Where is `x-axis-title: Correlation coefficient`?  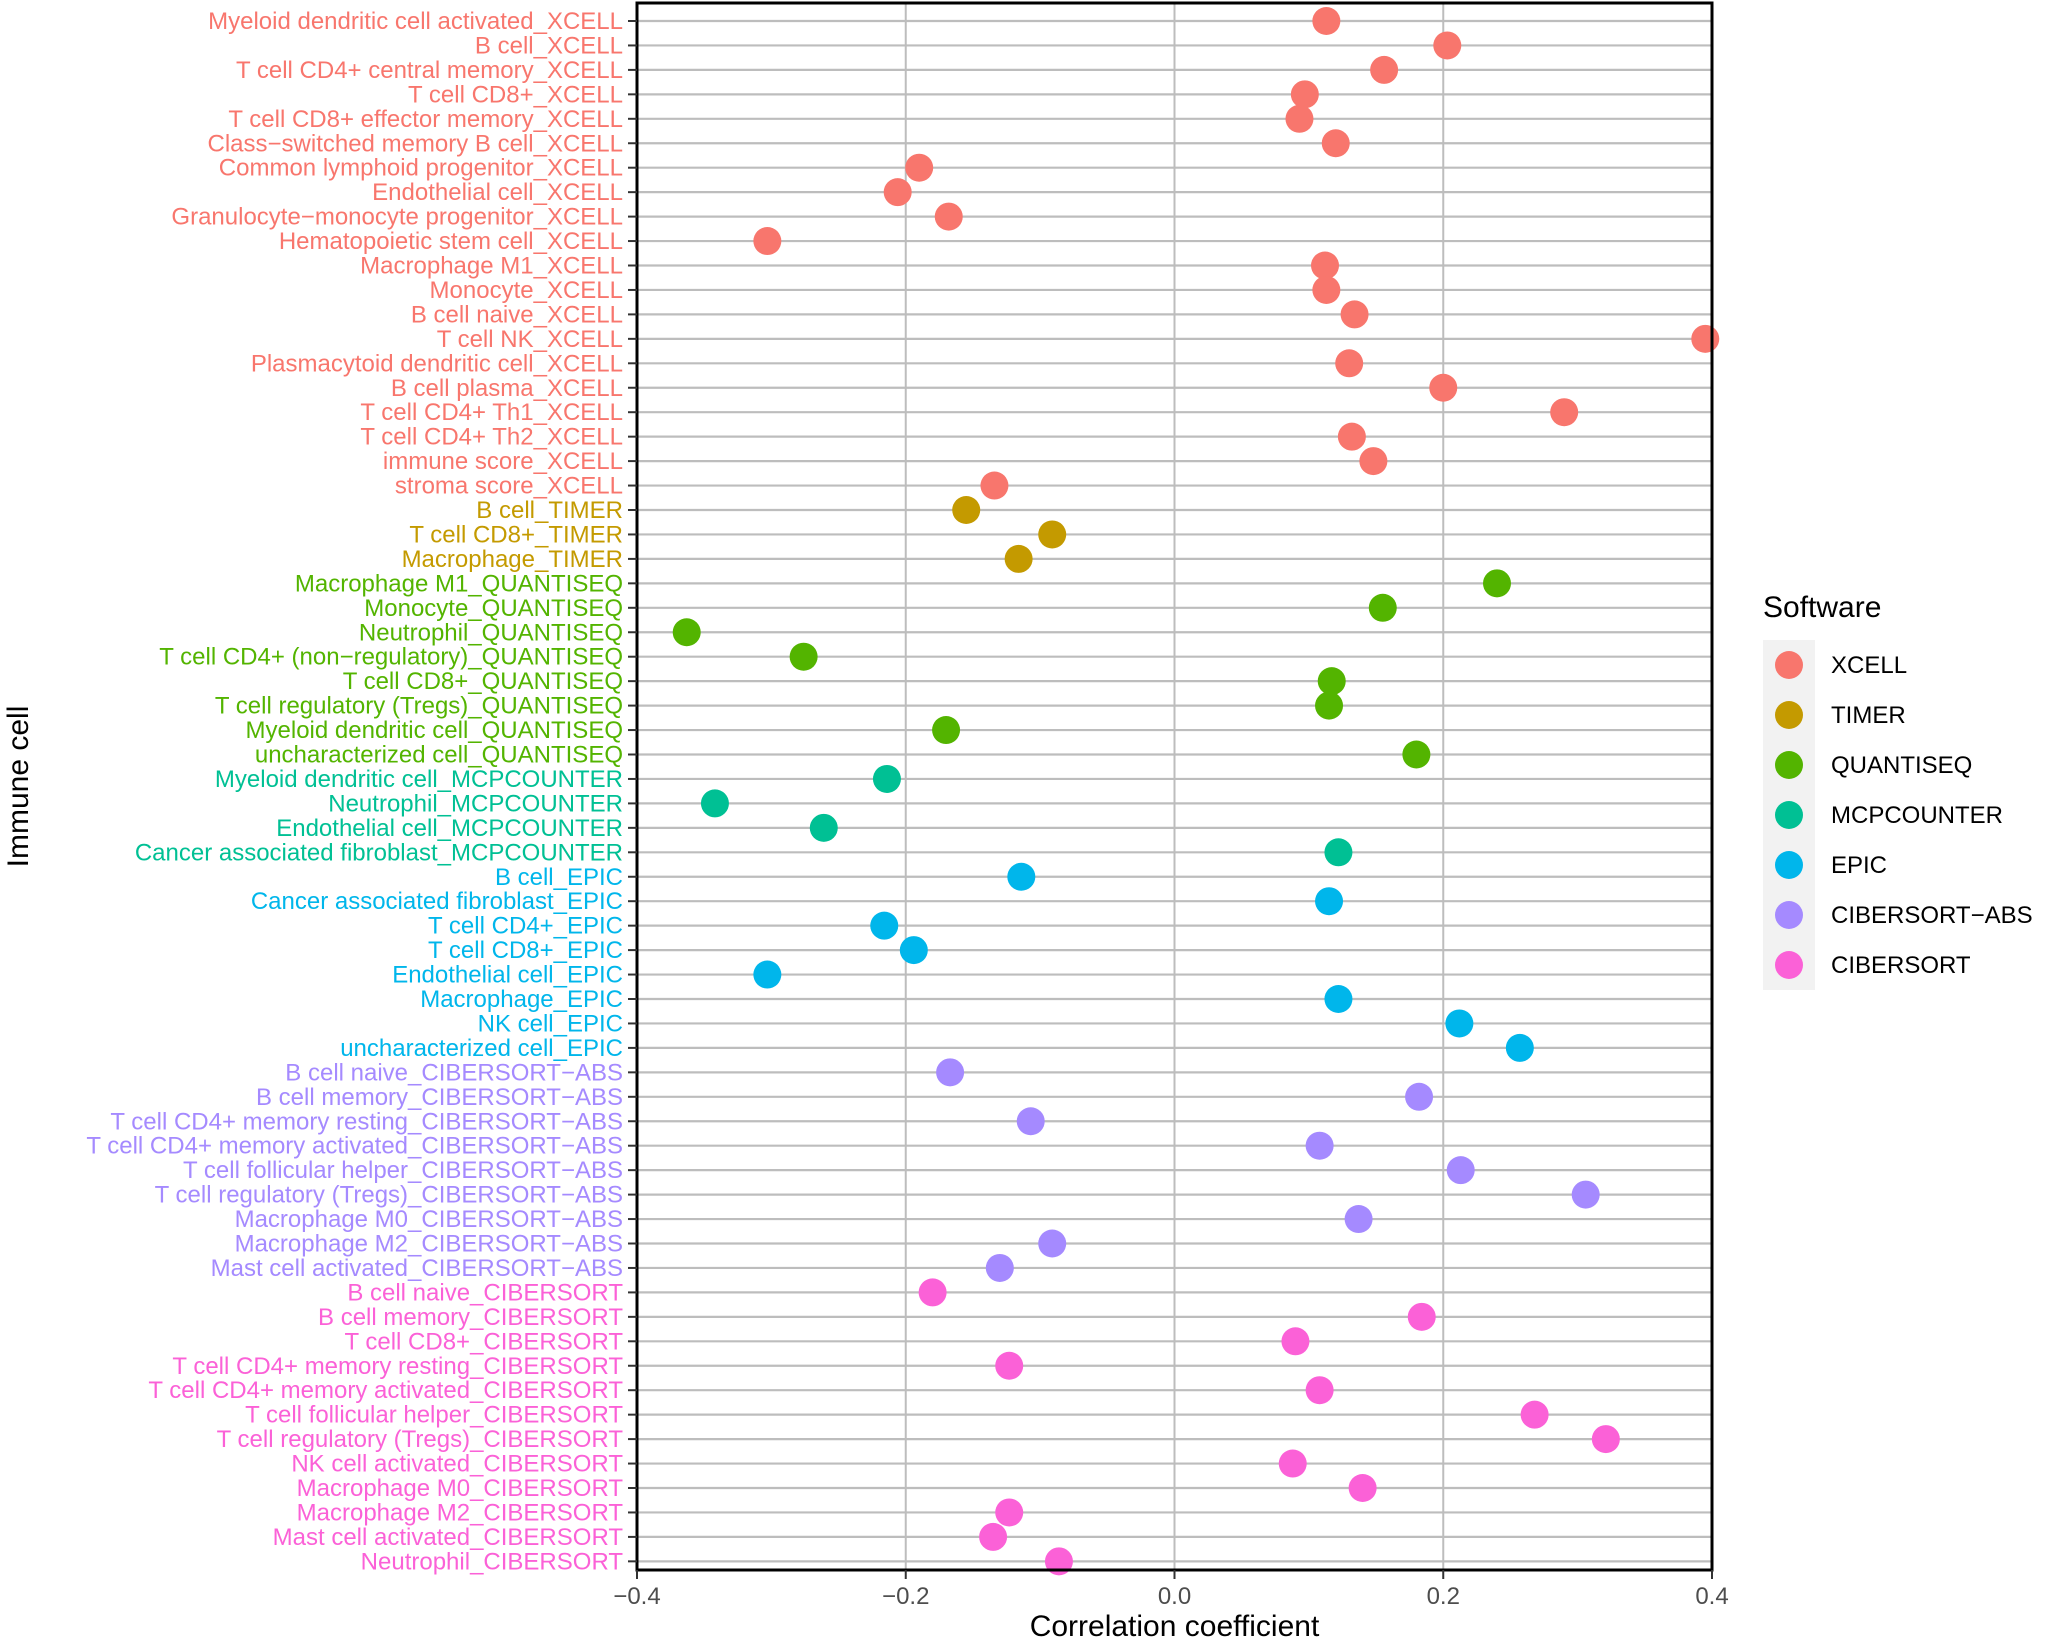
x-axis-title: Correlation coefficient is located at coordinates (1175, 1626).